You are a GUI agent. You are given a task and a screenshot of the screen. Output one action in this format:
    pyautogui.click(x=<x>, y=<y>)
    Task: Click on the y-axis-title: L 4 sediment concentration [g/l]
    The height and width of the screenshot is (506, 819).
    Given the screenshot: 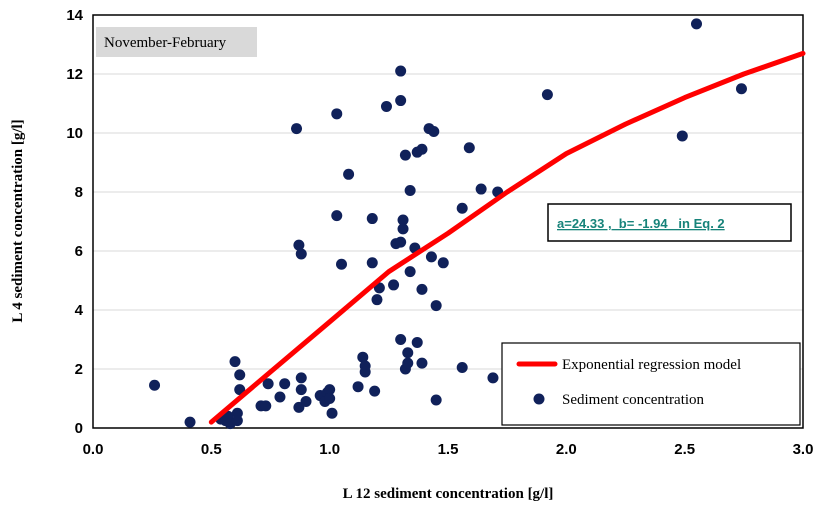 What is the action you would take?
    pyautogui.click(x=18, y=220)
    